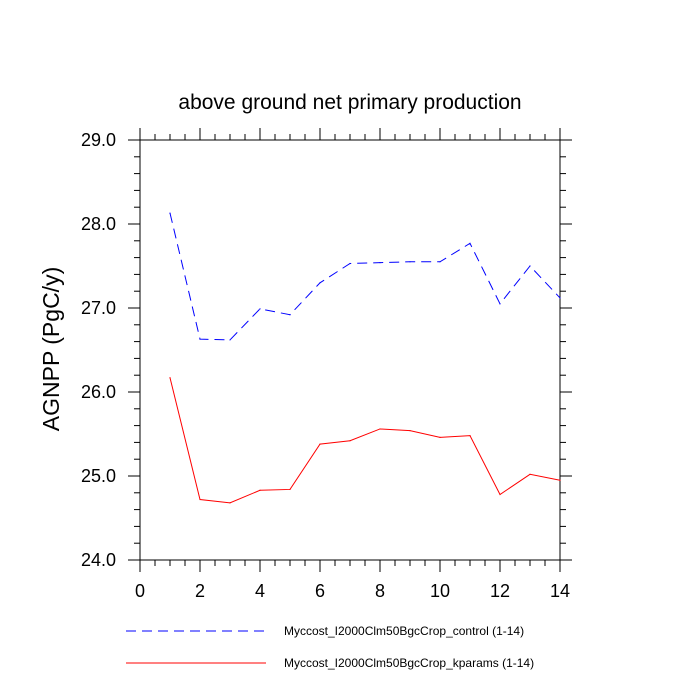 This screenshot has height=700, width=700. I want to click on y-tick-label: 25.0, so click(98, 476).